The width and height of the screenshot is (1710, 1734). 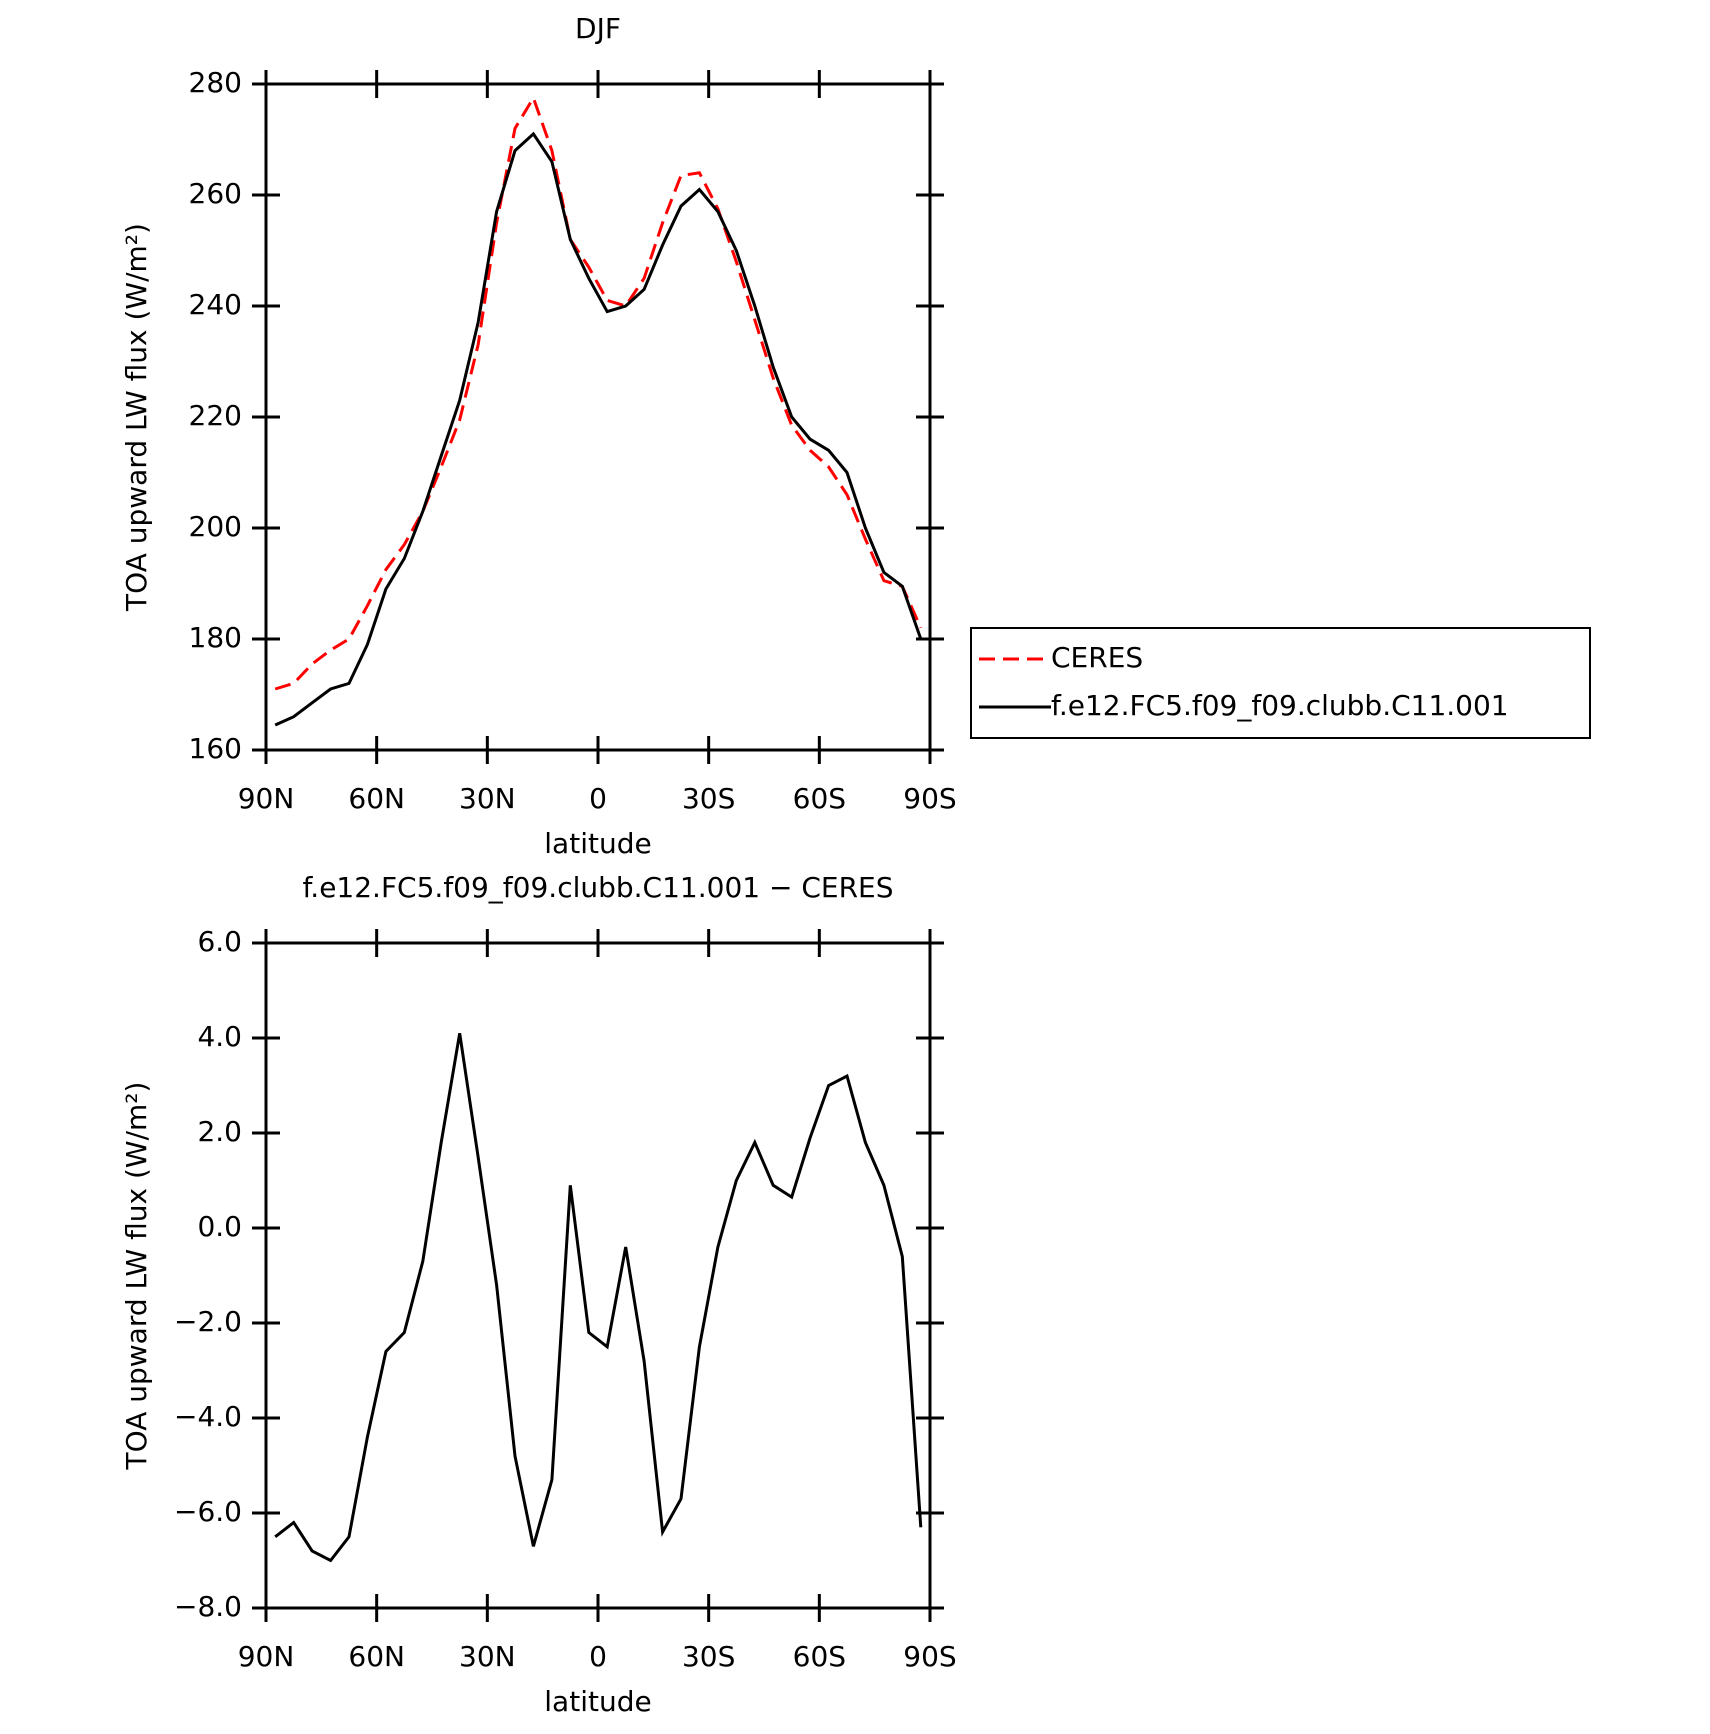 What do you see at coordinates (219, 1131) in the screenshot?
I see `y-tick-label: 2.0` at bounding box center [219, 1131].